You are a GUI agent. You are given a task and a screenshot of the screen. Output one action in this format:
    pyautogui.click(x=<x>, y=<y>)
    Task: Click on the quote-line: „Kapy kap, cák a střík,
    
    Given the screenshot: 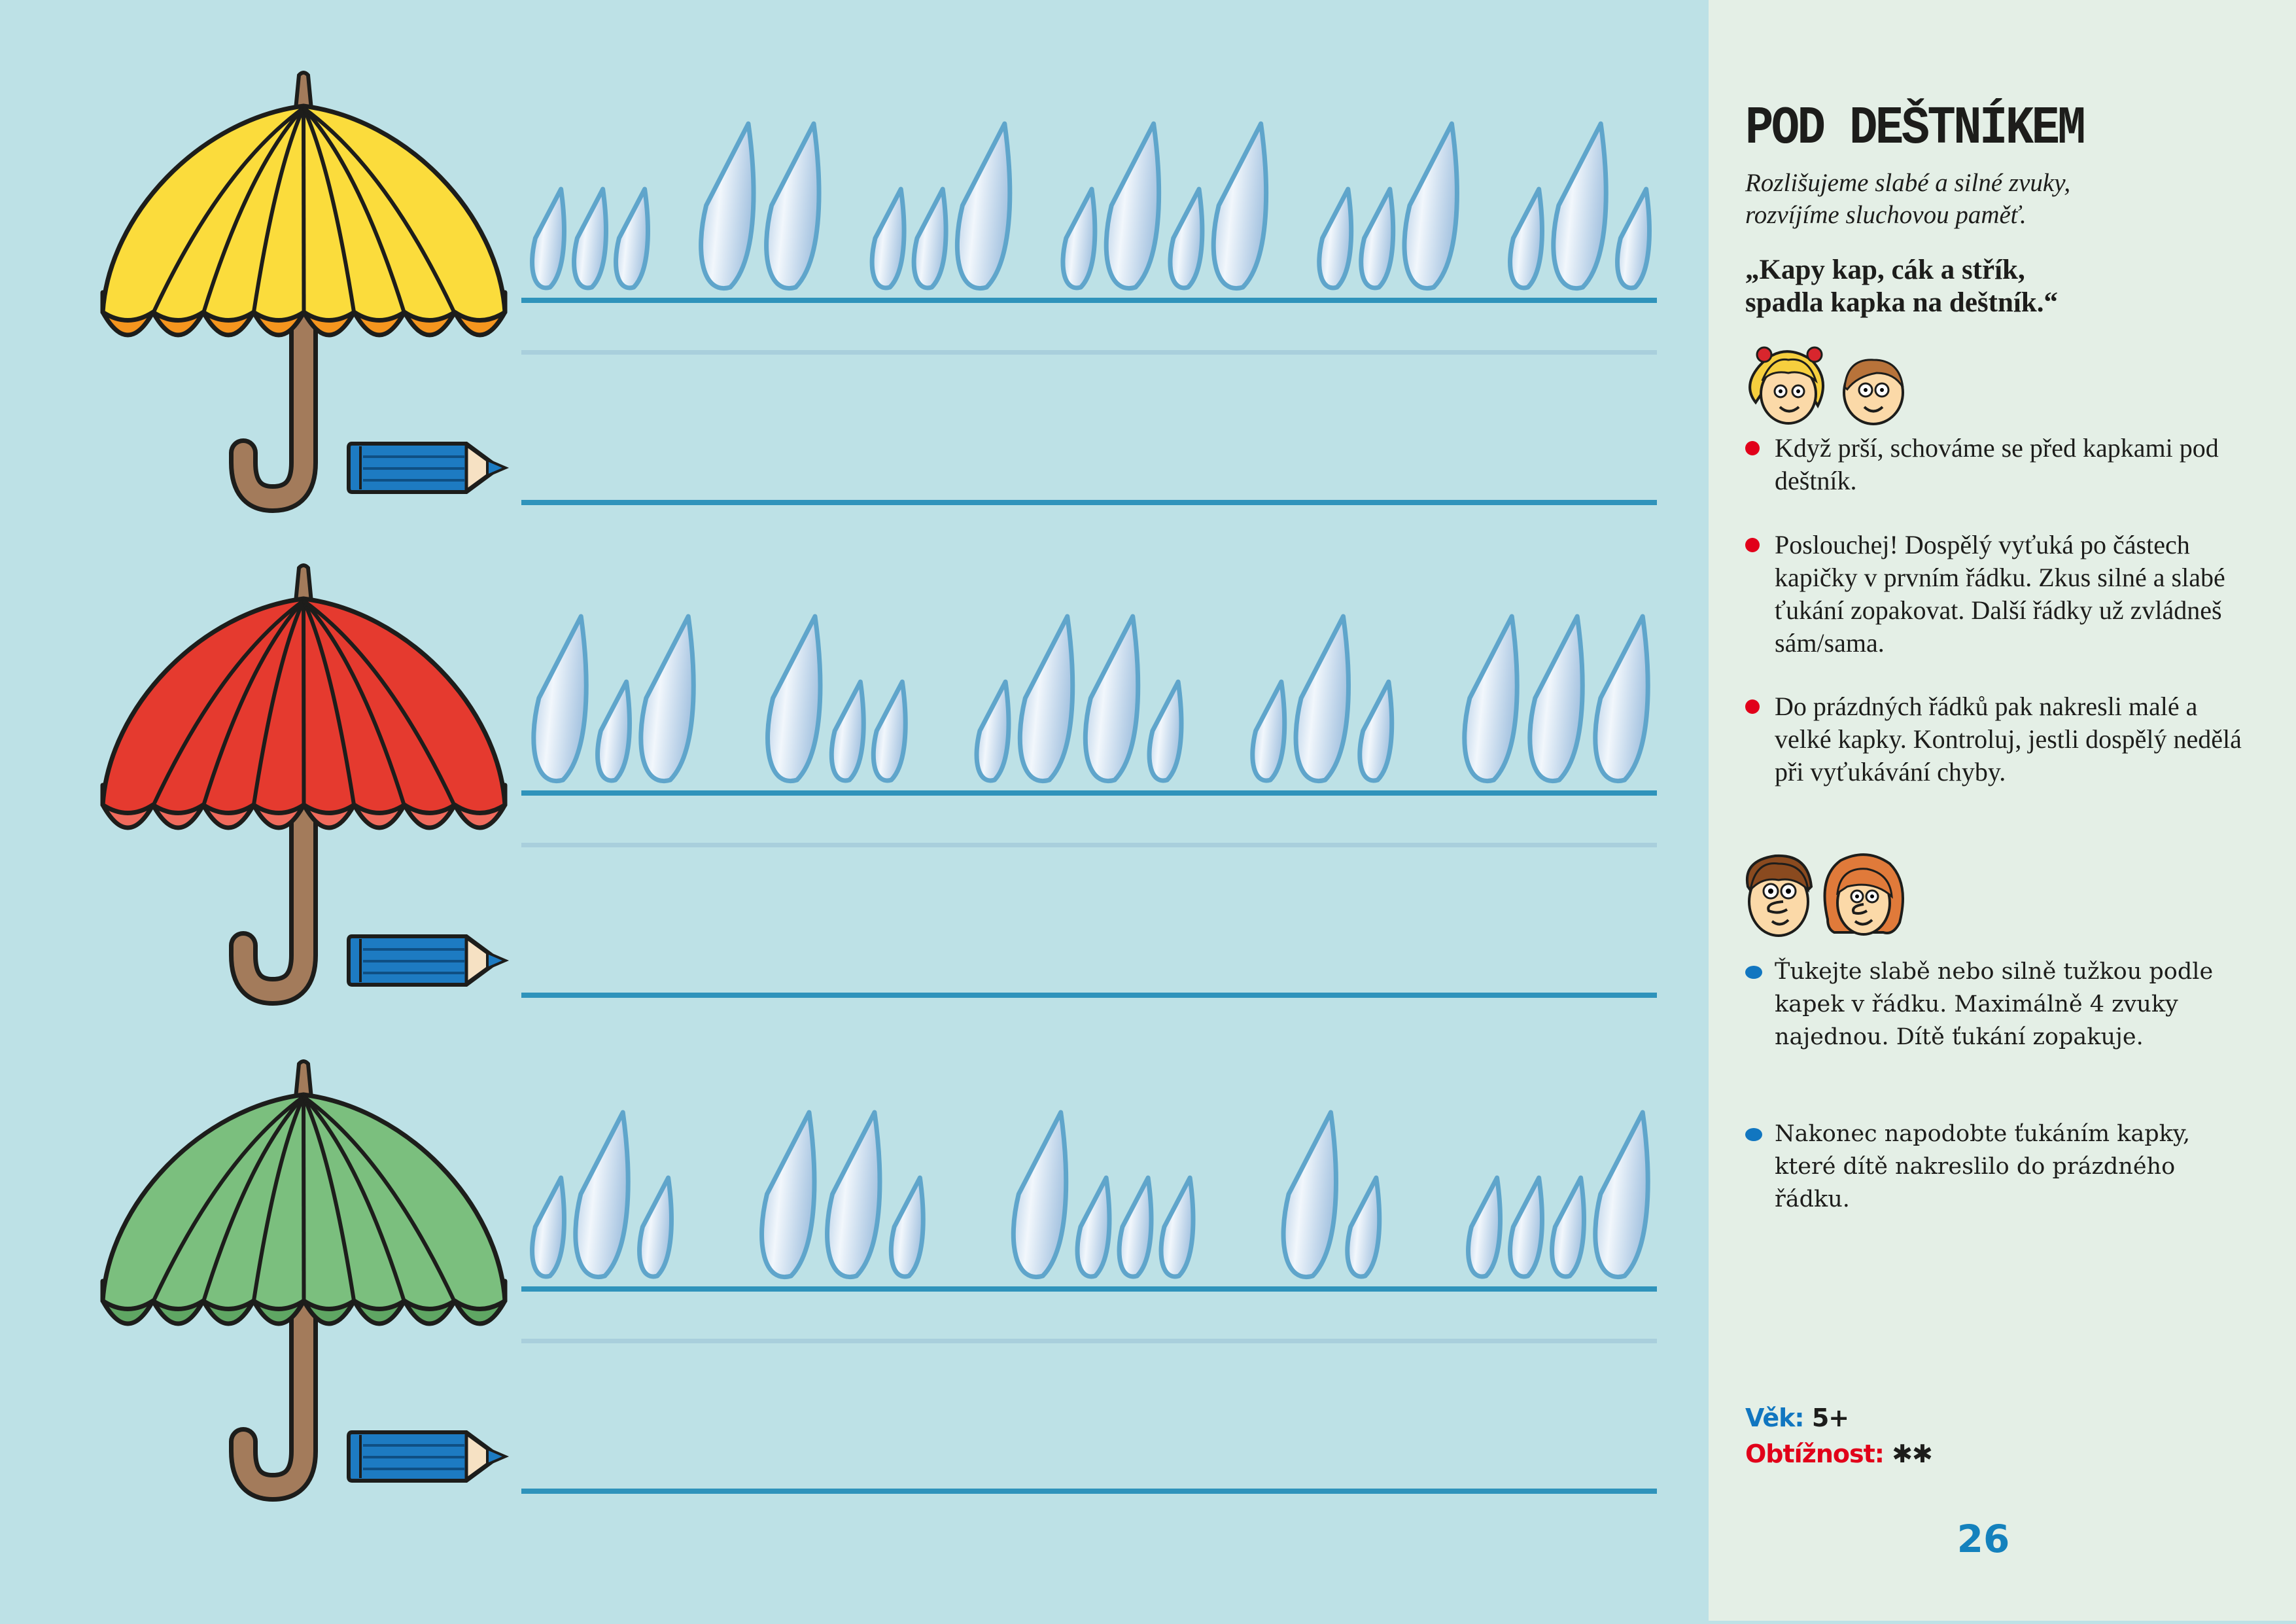 What is the action you would take?
    pyautogui.click(x=1885, y=270)
    